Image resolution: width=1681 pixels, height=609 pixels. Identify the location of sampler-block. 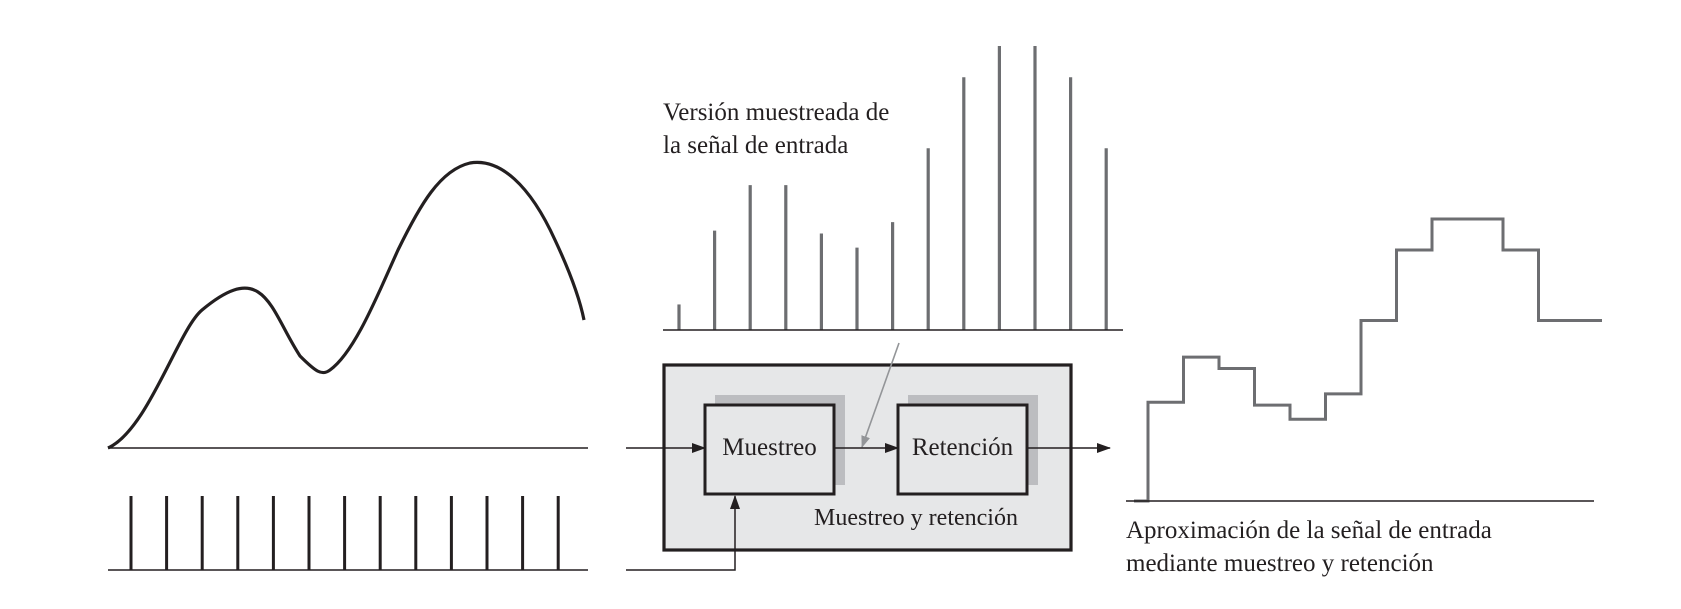
(769, 449).